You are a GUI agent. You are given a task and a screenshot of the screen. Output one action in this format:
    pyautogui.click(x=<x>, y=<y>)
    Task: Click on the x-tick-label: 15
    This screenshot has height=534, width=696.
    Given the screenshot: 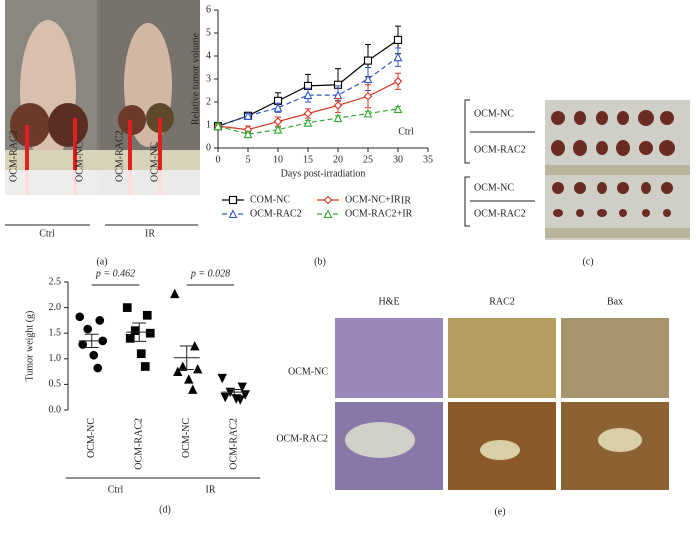 What is the action you would take?
    pyautogui.click(x=308, y=159)
    